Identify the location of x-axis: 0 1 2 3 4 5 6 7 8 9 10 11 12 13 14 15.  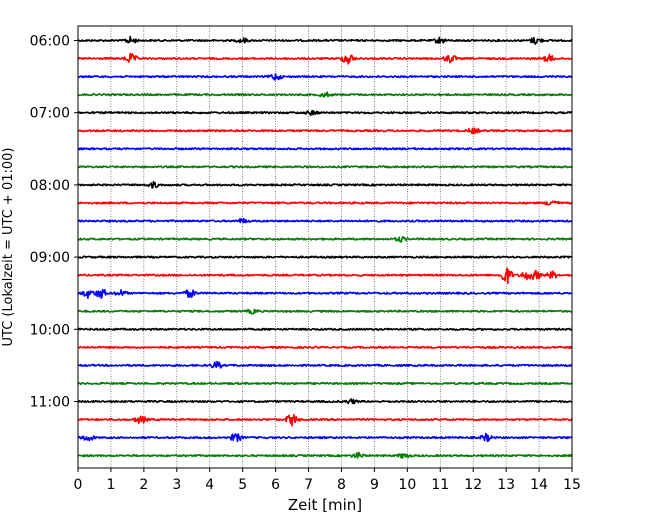
(327, 480).